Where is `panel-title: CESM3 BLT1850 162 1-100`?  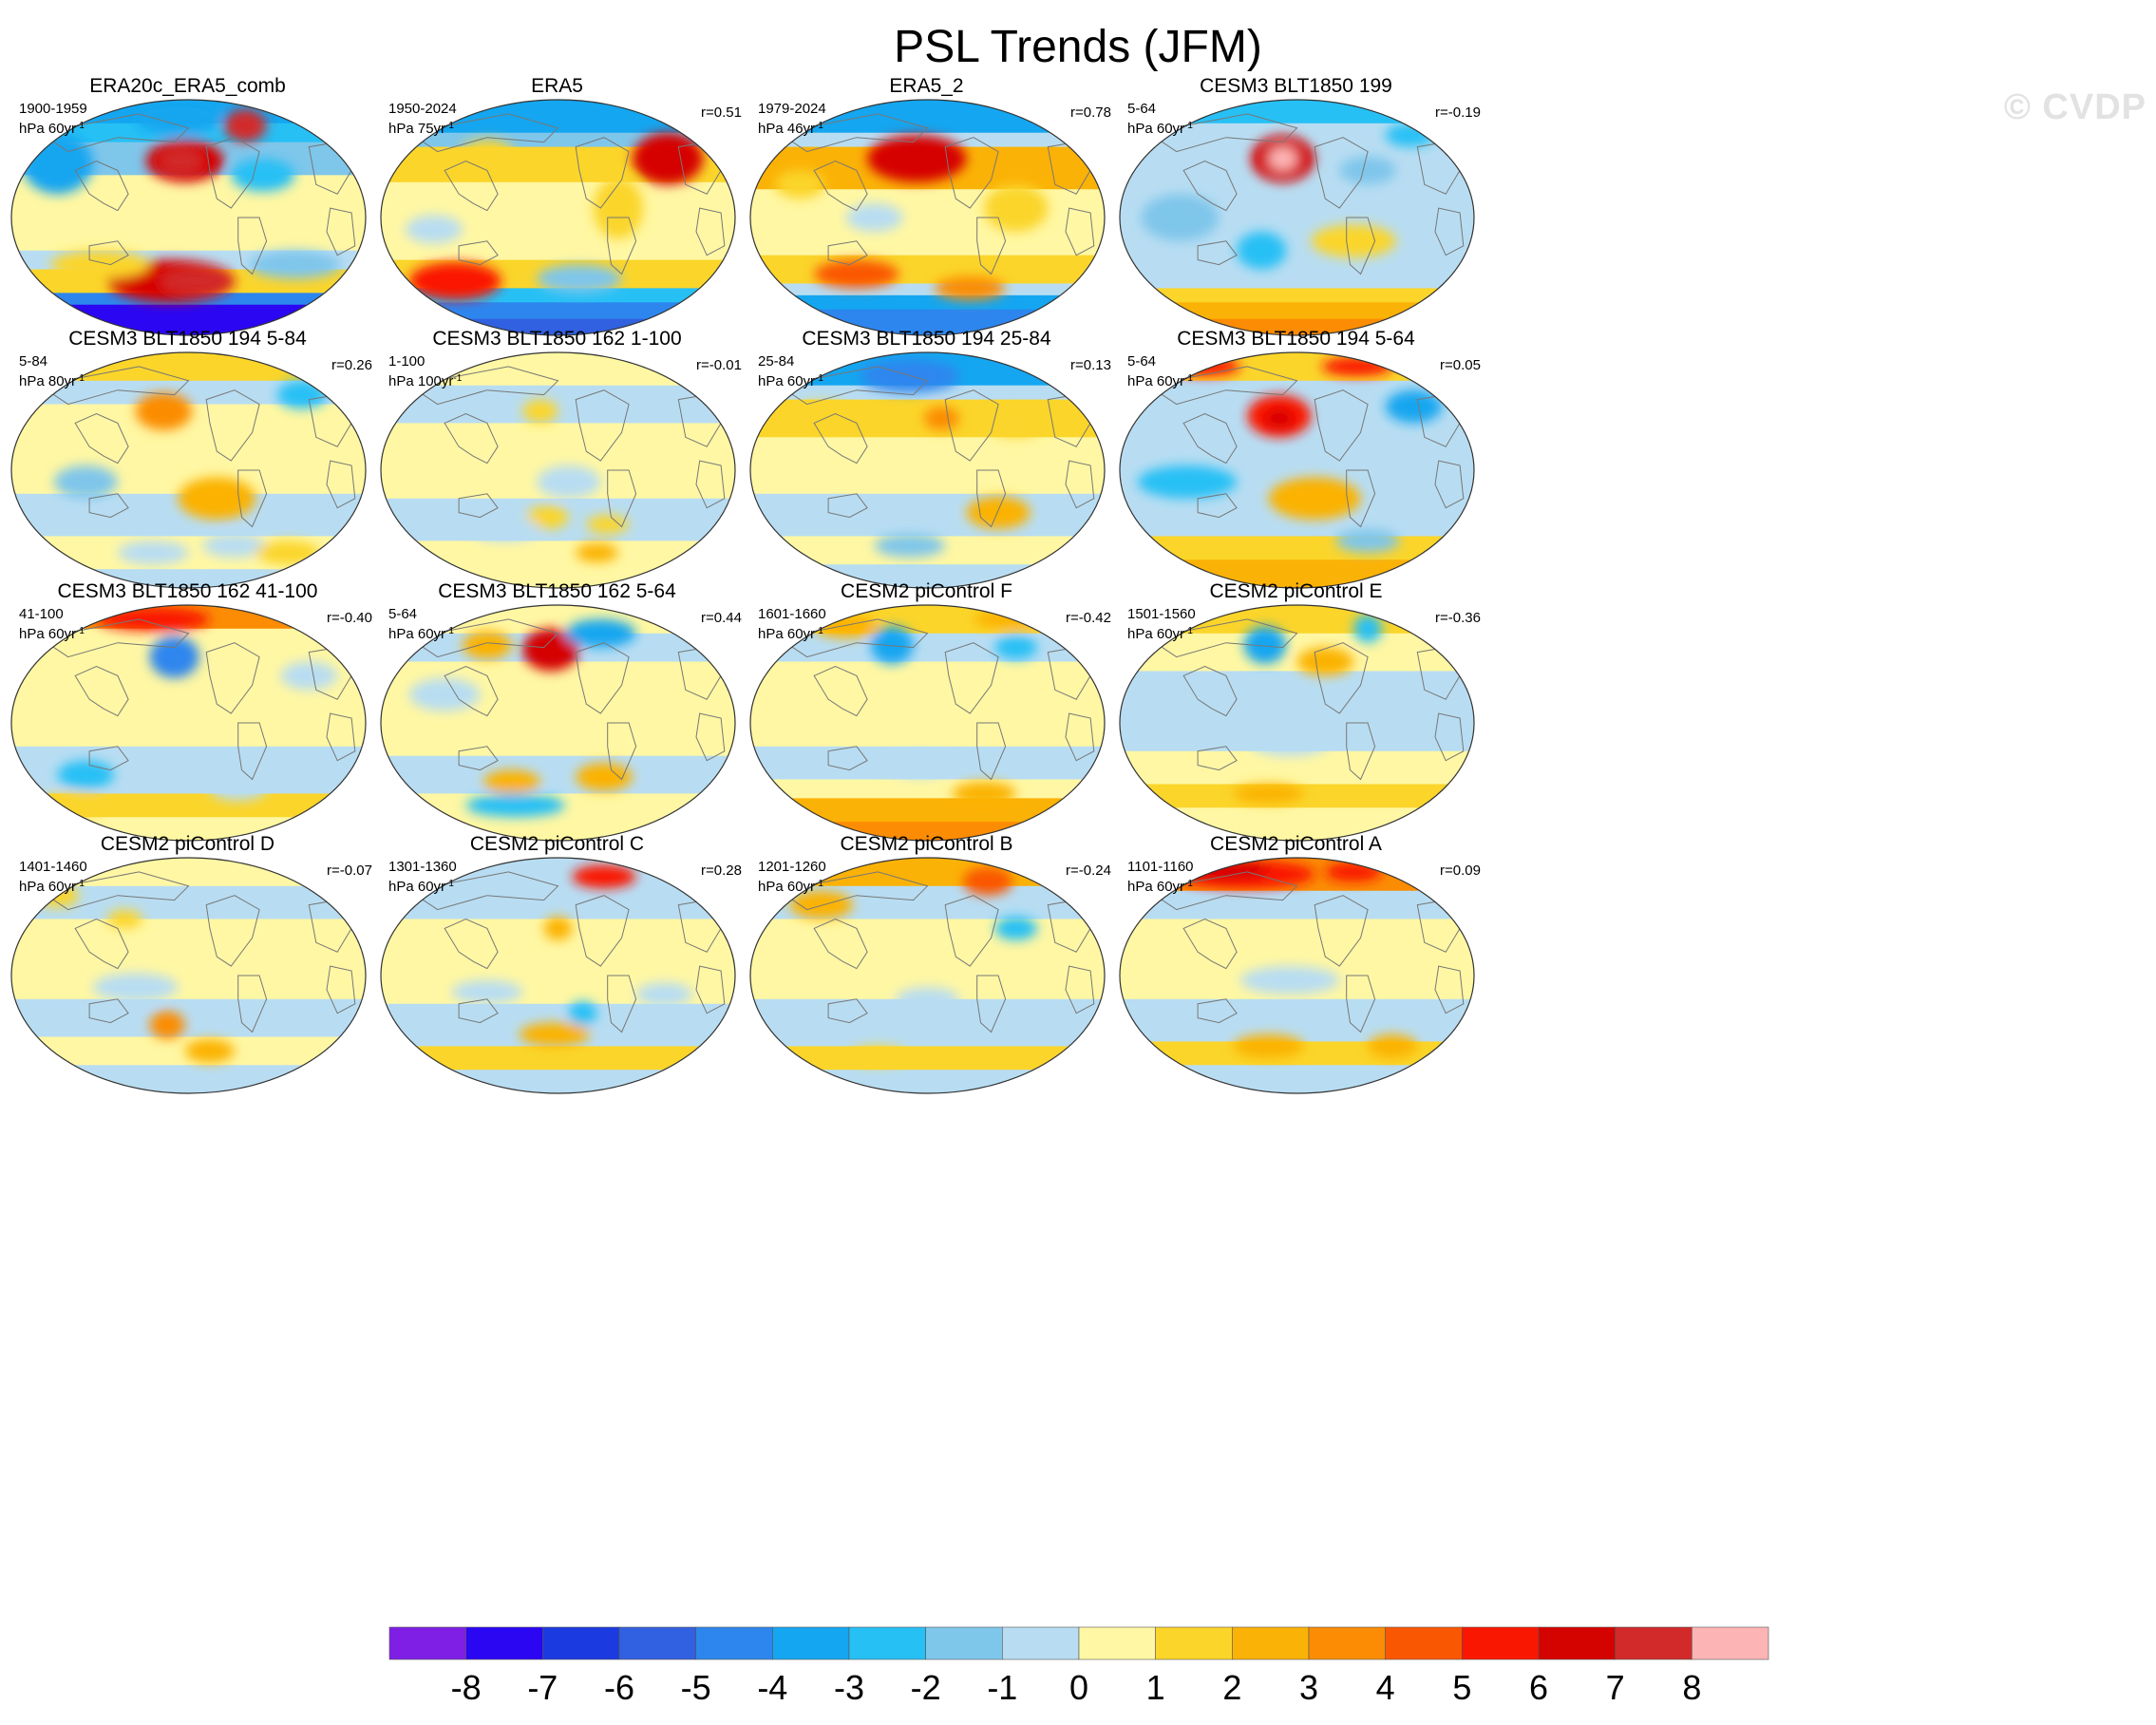 panel-title: CESM3 BLT1850 162 1-100 is located at coordinates (557, 339).